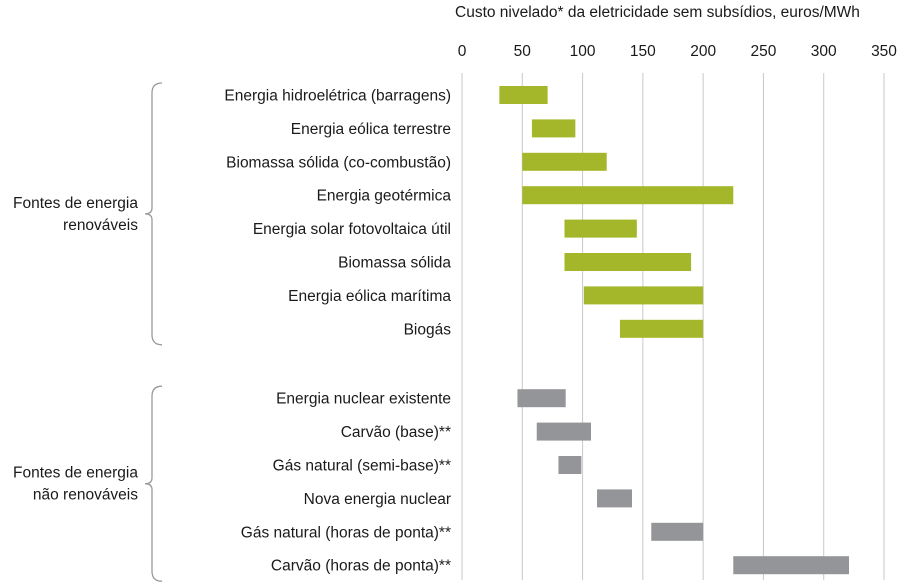 This screenshot has height=588, width=897. Describe the element at coordinates (643, 51) in the screenshot. I see `x-tick-label: 150` at that location.